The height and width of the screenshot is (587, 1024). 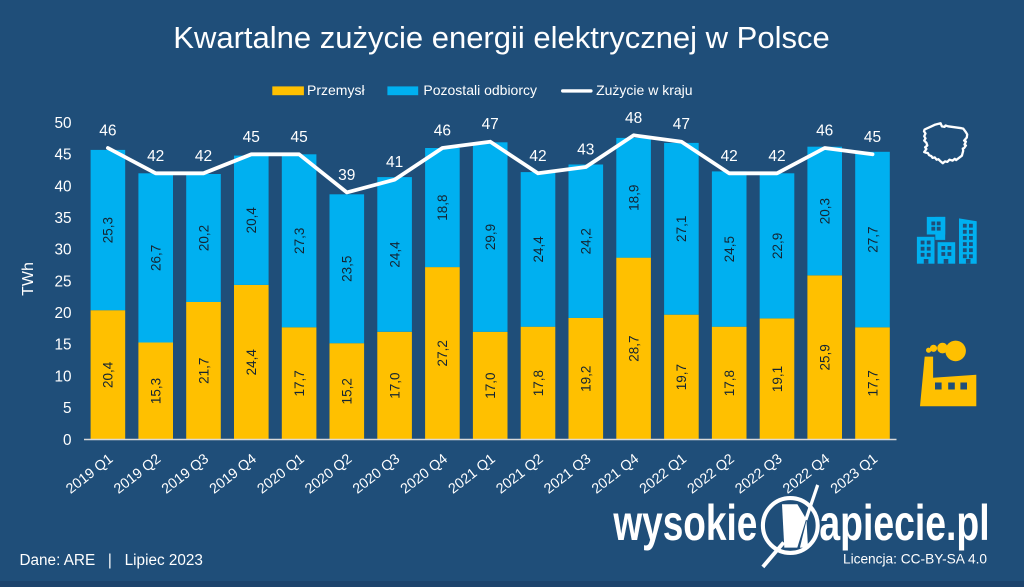 I want to click on svg-text: 26,7, so click(x=156, y=258).